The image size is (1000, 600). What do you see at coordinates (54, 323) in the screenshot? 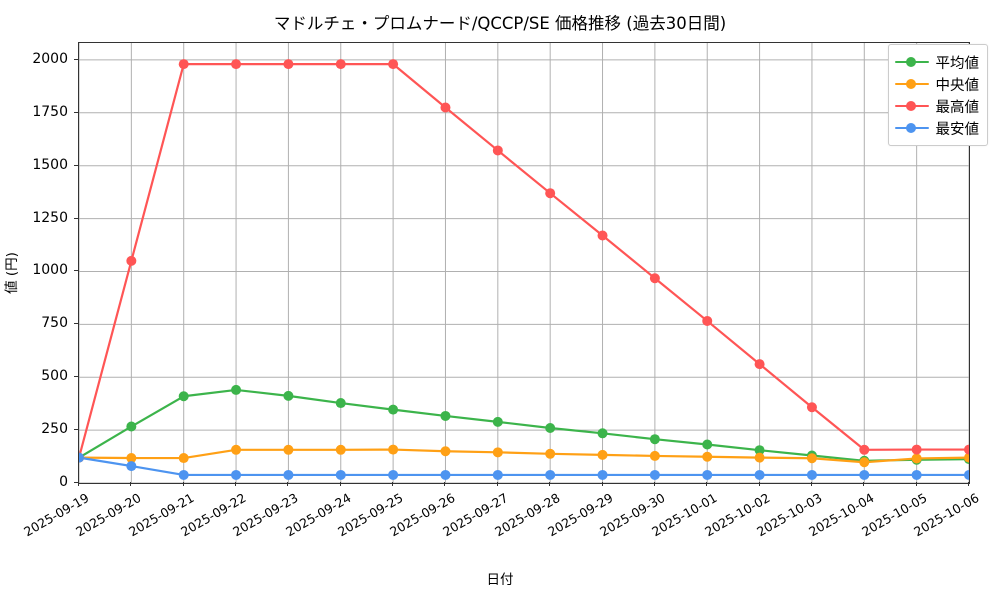
I see `y-tick-label: 750` at bounding box center [54, 323].